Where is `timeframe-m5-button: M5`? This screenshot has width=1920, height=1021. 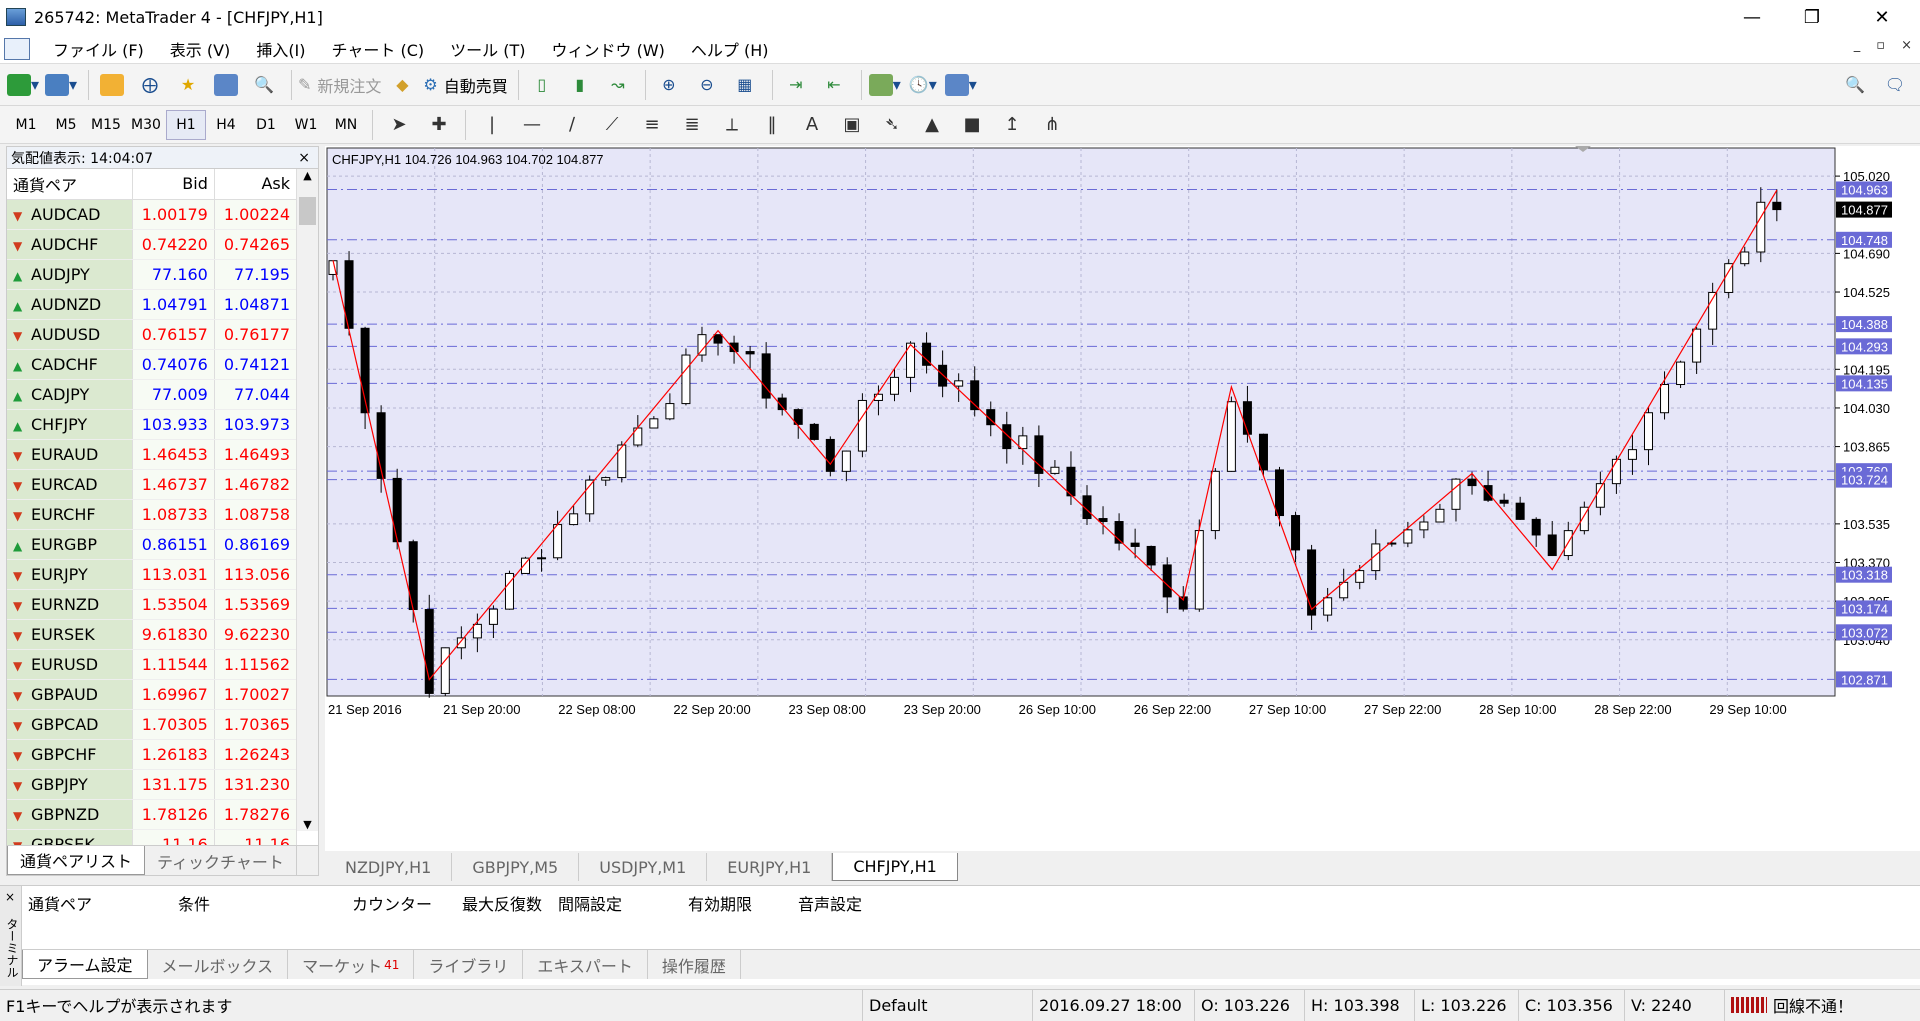 timeframe-m5-button: M5 is located at coordinates (66, 124).